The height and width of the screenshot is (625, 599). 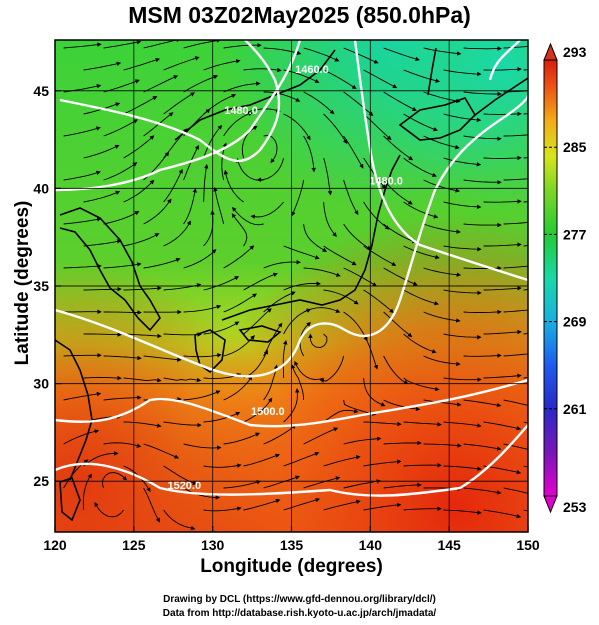 I want to click on coastline-japan-shikoku, so click(x=260, y=334).